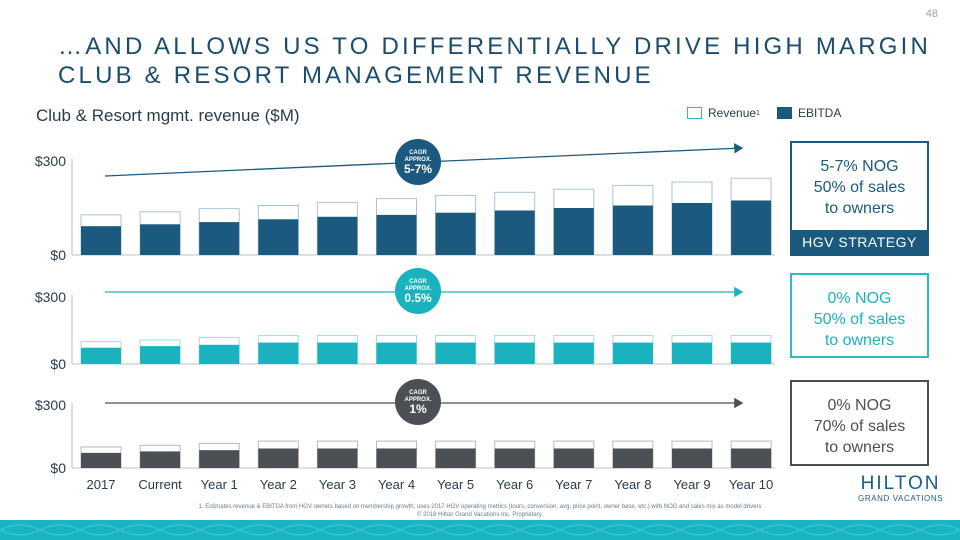 The width and height of the screenshot is (960, 540). I want to click on x-tick-label-10: Year 8, so click(632, 484).